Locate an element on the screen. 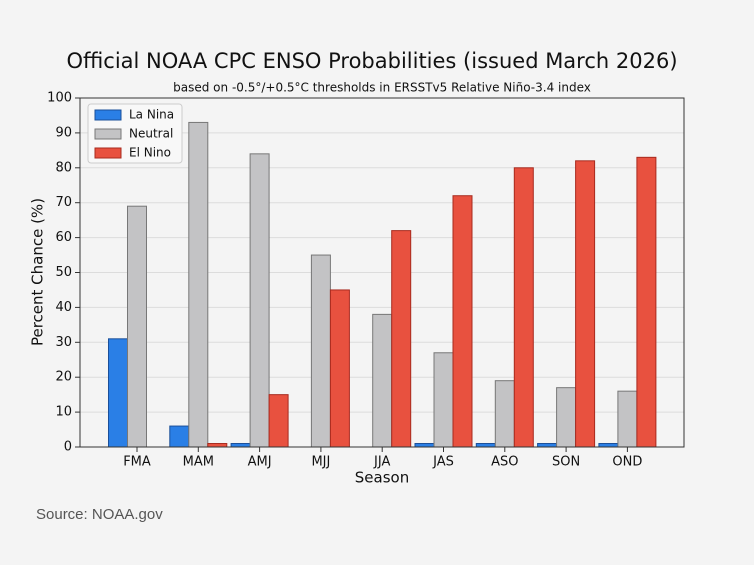  y-axis-label: Percent Chance (%) is located at coordinates (38, 272).